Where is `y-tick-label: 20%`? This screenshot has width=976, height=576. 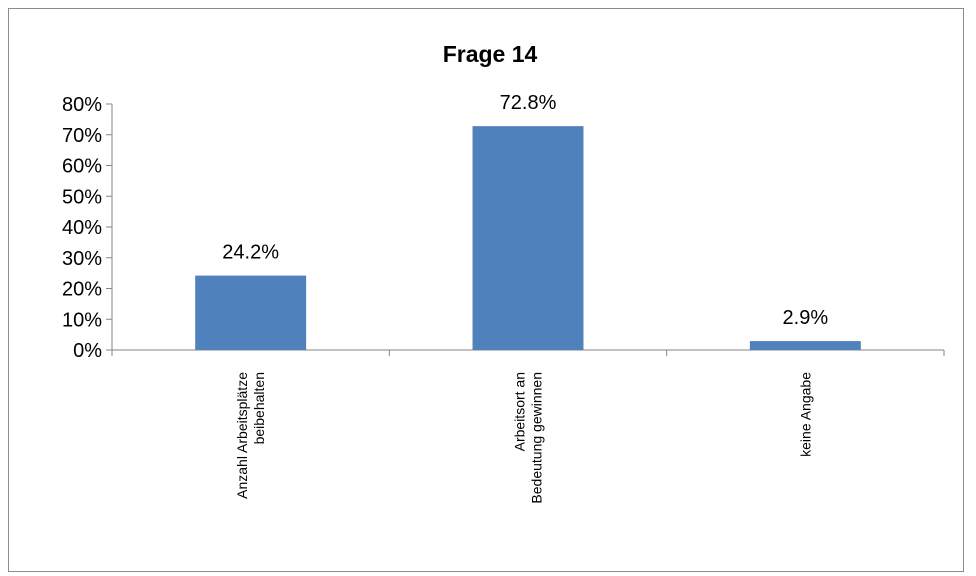
y-tick-label: 20% is located at coordinates (82, 290).